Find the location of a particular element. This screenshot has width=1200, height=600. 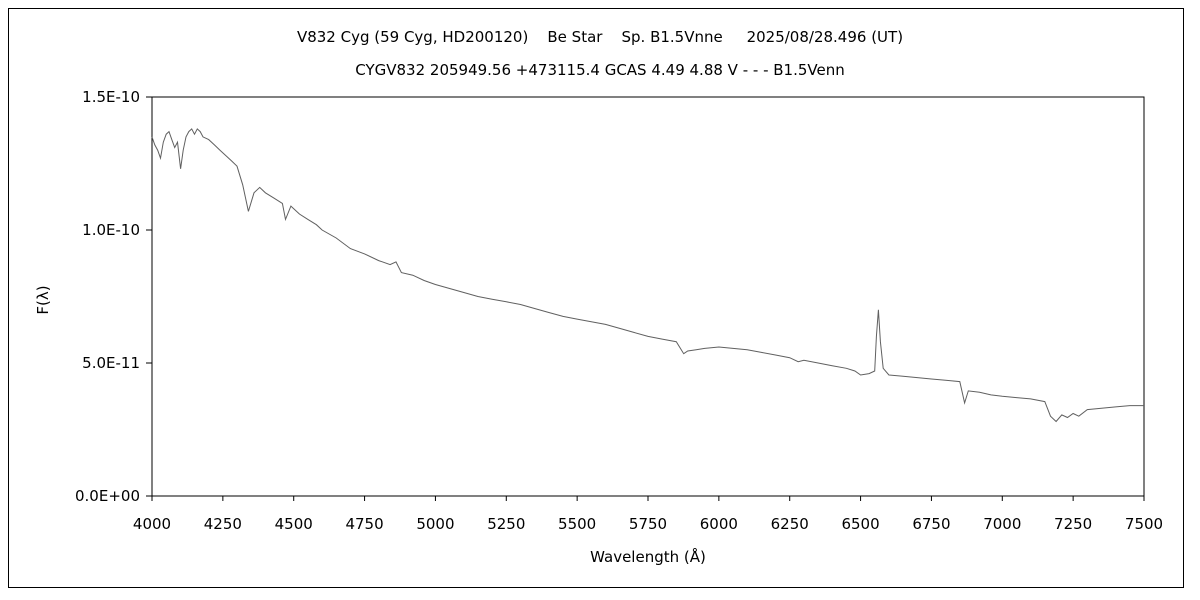

x-tick-label: 5750 is located at coordinates (648, 524).